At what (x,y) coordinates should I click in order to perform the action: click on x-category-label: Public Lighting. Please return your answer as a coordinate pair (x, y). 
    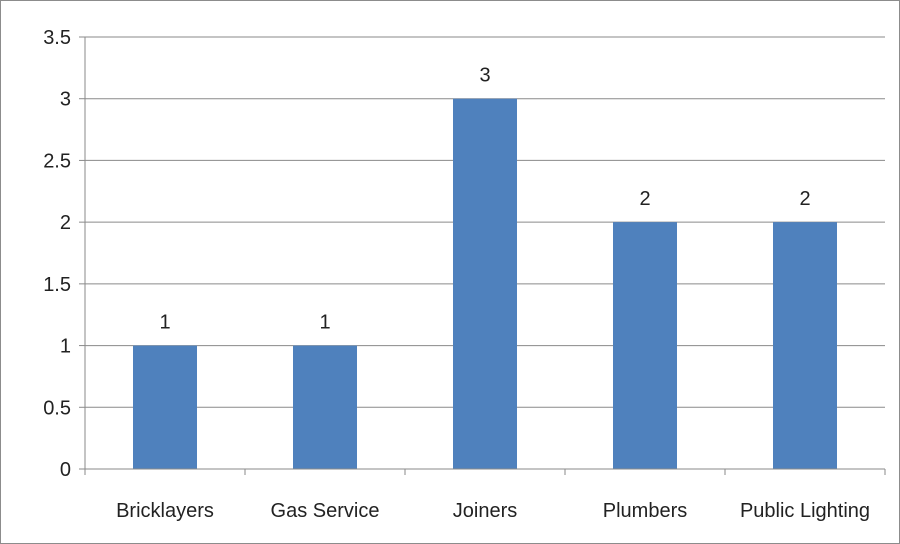
    Looking at the image, I should click on (805, 511).